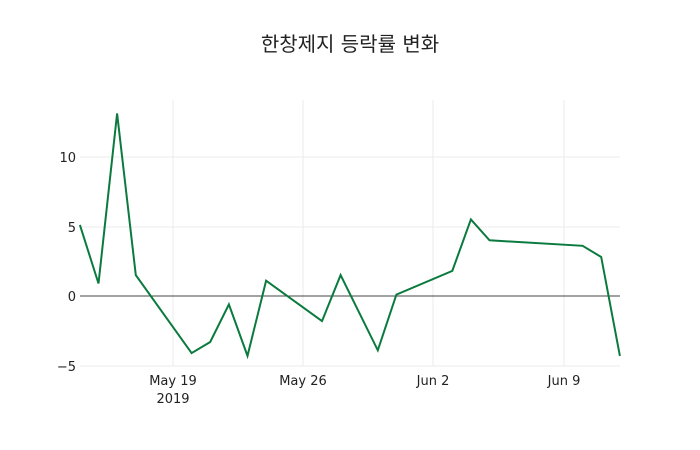 The width and height of the screenshot is (700, 450). Describe the element at coordinates (564, 381) in the screenshot. I see `x-tick: Jun 9` at that location.